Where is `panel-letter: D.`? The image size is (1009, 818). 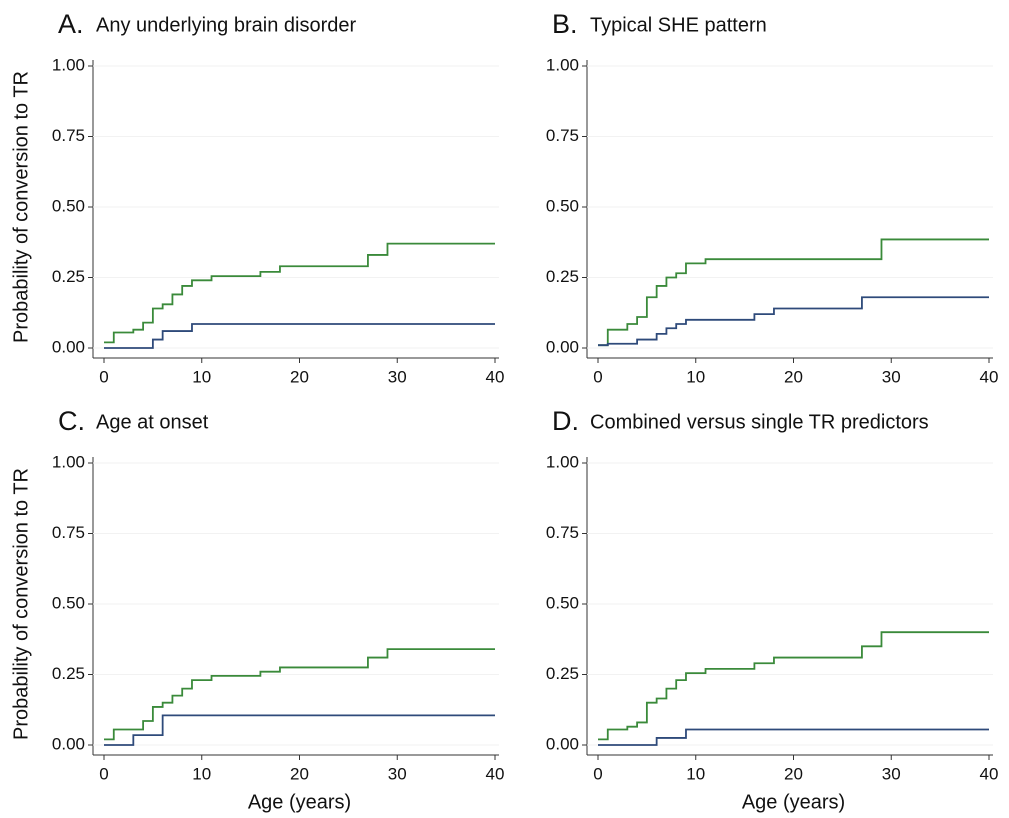
panel-letter: D. is located at coordinates (565, 421).